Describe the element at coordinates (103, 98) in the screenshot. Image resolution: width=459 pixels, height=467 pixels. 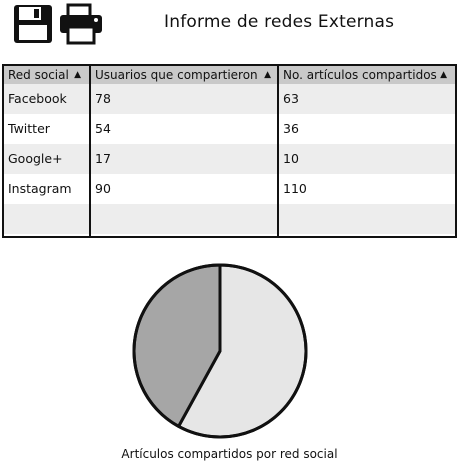
I see `cell-usuarios: 78` at that location.